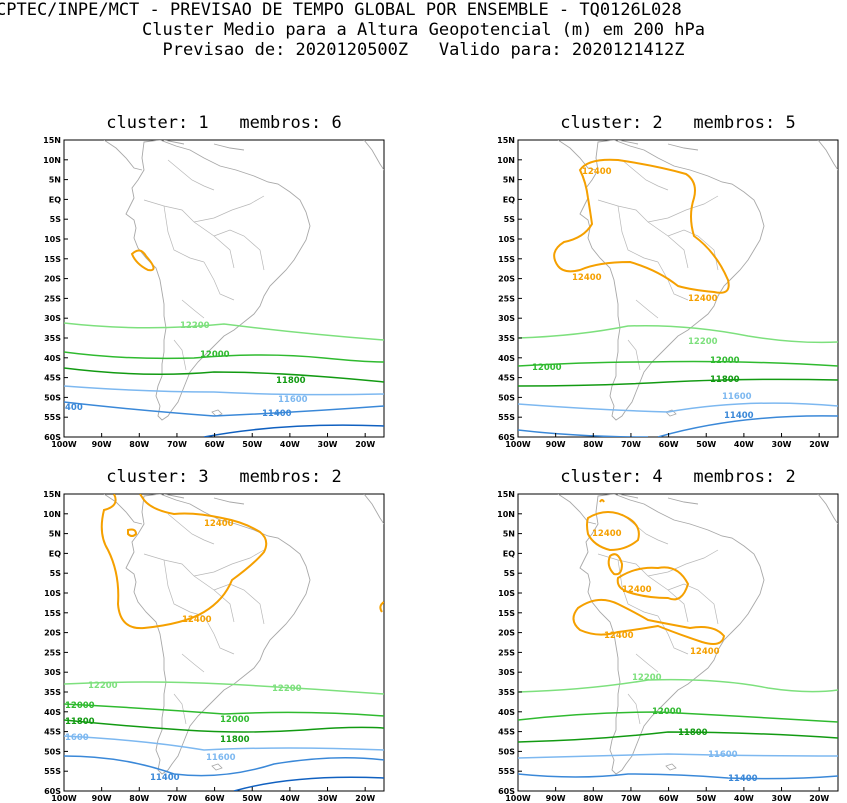  I want to click on panel-4-title: cluster: 4 membros: 2, so click(678, 477).